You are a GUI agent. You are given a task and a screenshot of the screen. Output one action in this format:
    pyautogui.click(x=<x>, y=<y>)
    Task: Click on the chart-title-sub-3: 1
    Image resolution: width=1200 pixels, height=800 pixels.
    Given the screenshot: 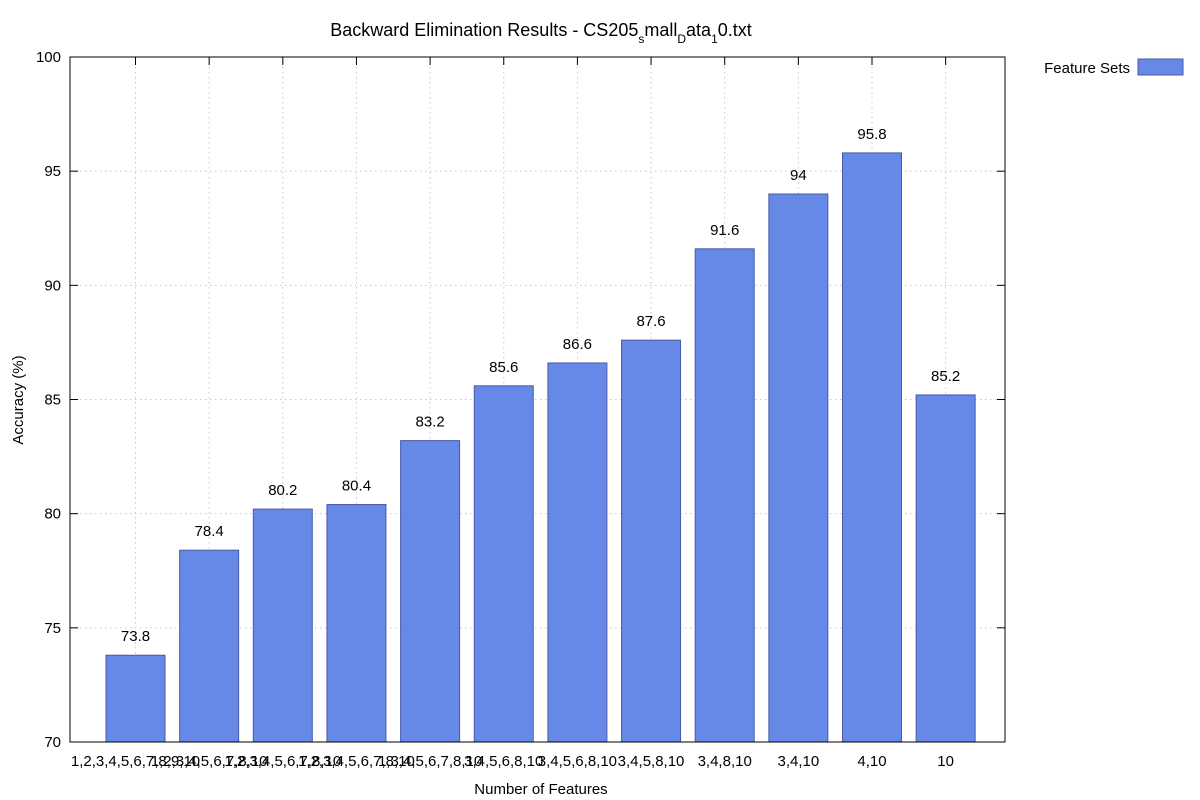 What is the action you would take?
    pyautogui.click(x=714, y=39)
    